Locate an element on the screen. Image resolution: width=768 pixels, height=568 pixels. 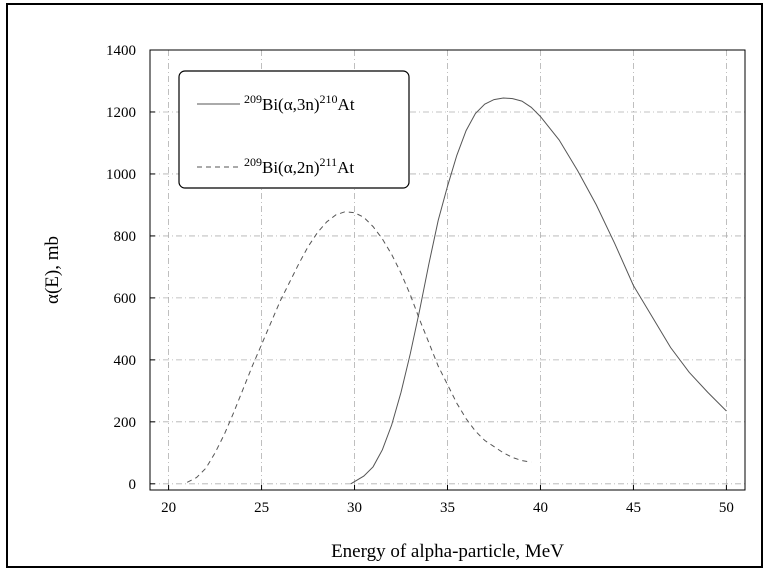
legend-main: Bi(α,3n) is located at coordinates (291, 104).